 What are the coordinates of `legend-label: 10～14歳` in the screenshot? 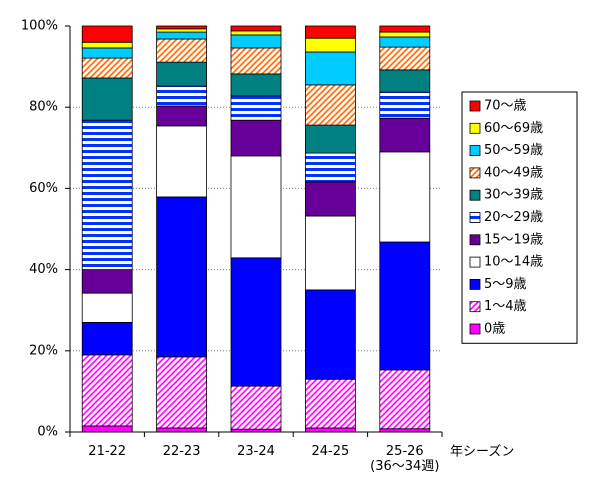 It's located at (513, 262).